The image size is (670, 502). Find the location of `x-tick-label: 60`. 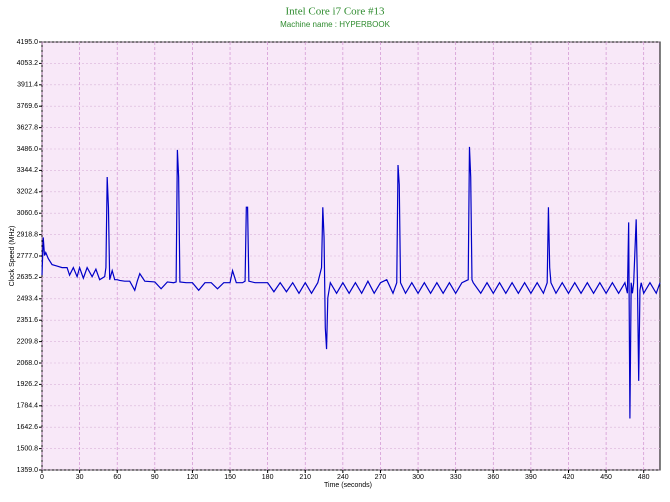

x-tick-label: 60 is located at coordinates (117, 477).